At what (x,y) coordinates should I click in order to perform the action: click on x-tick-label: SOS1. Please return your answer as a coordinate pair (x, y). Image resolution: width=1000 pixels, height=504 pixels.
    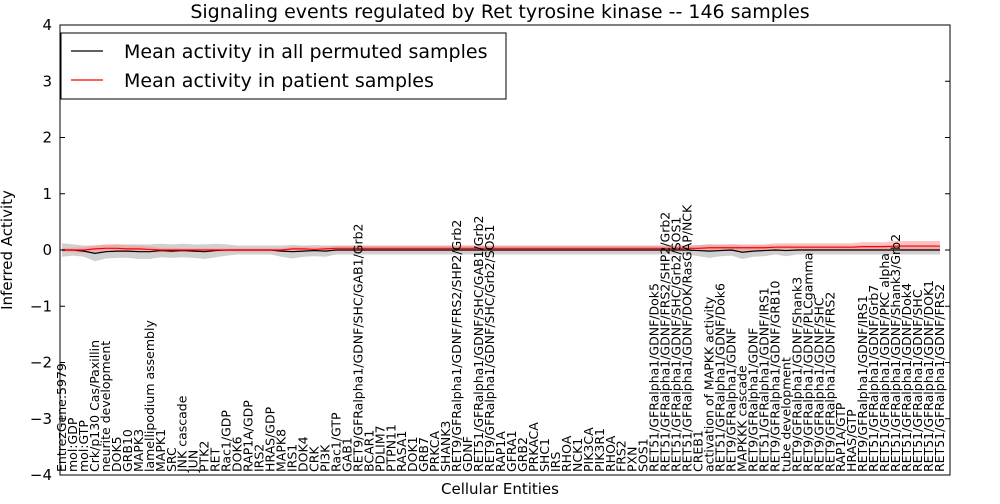
    Looking at the image, I should click on (643, 455).